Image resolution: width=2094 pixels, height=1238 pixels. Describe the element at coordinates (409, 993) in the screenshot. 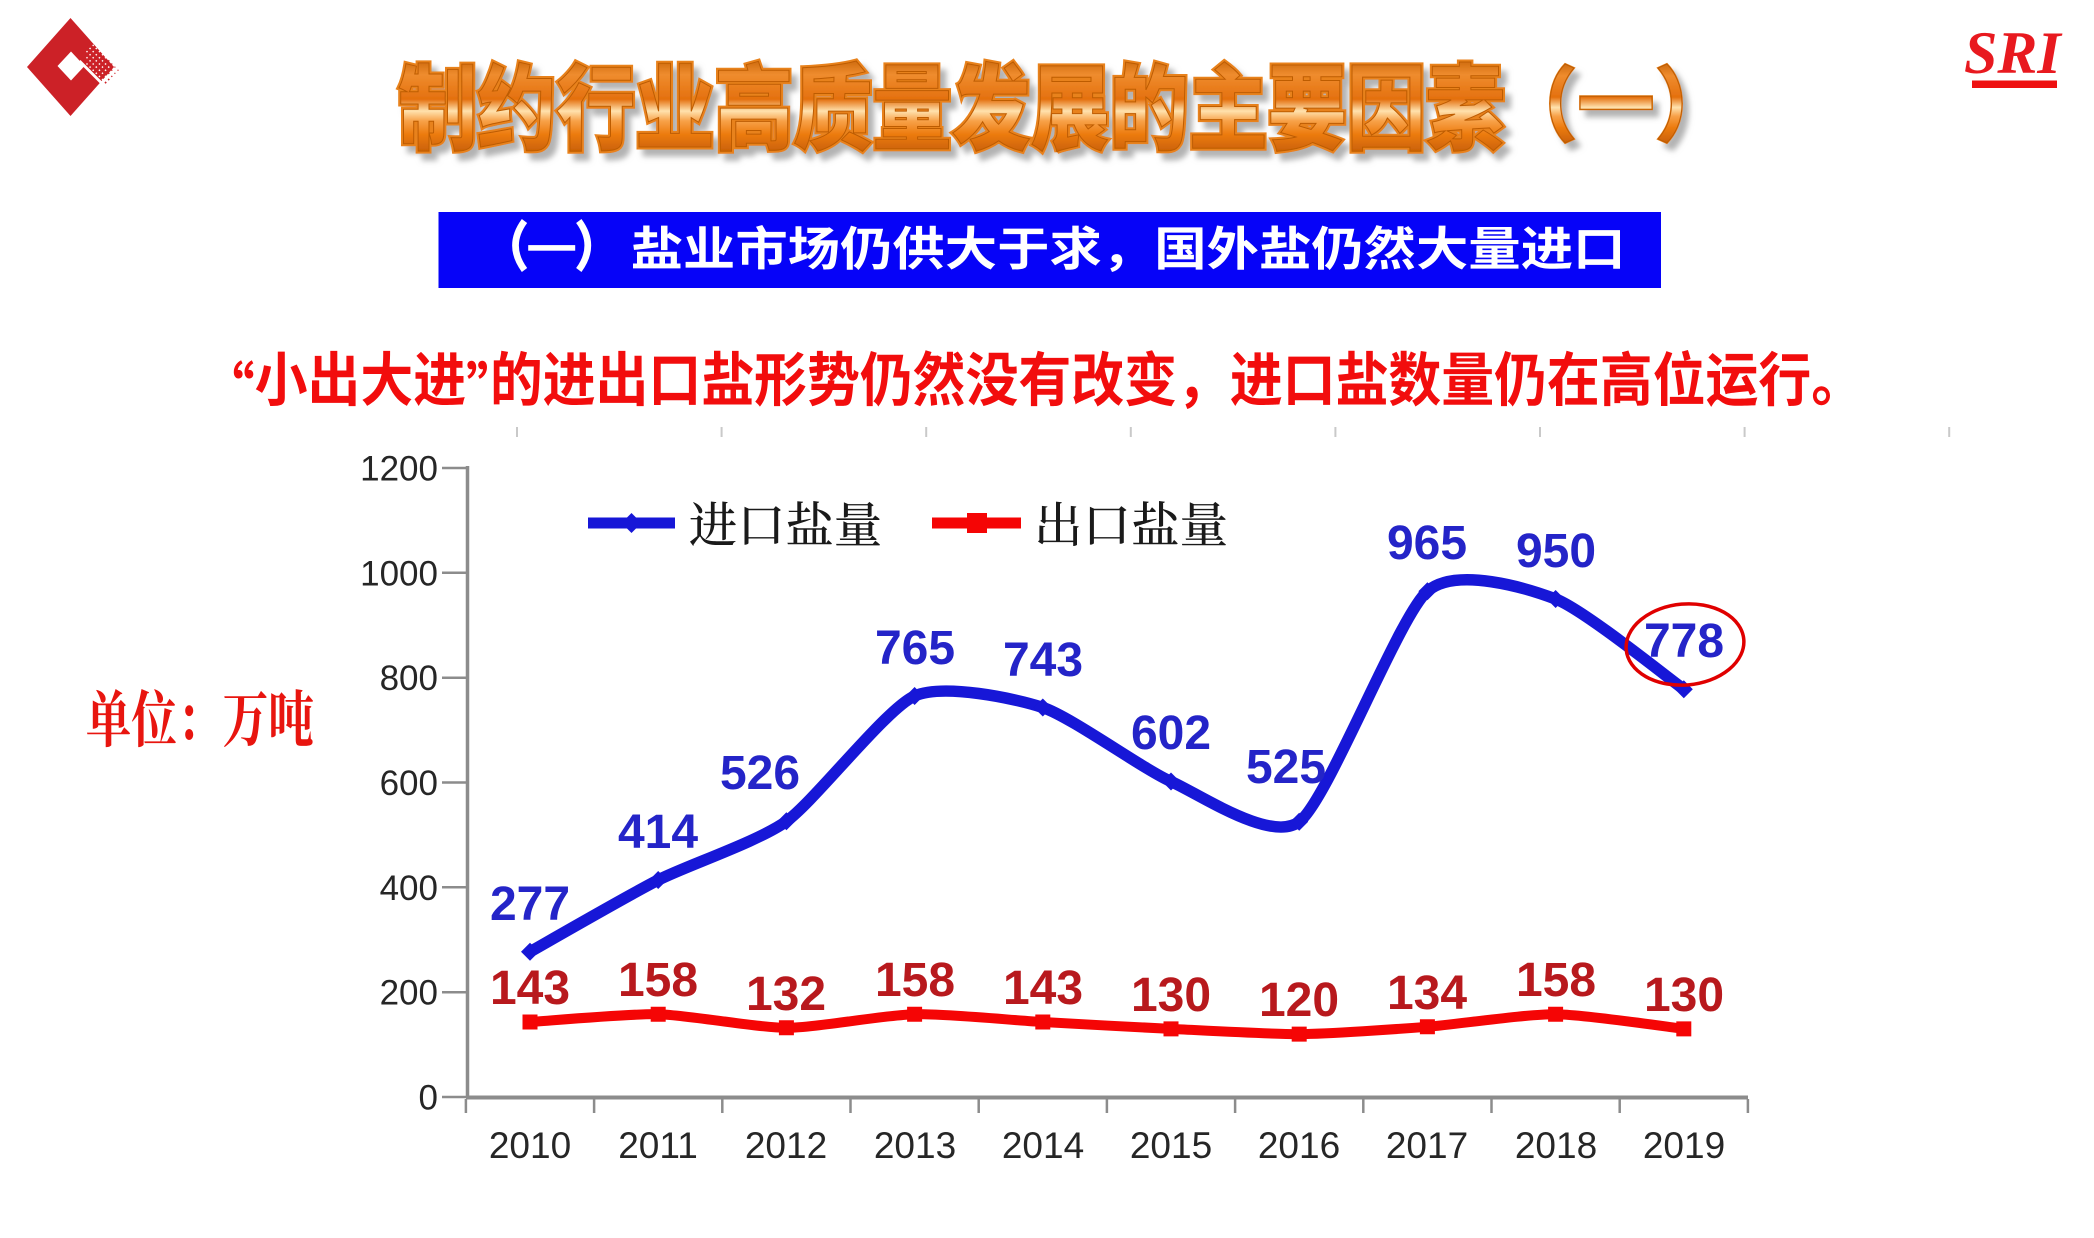

I see `svg-text: 200` at that location.